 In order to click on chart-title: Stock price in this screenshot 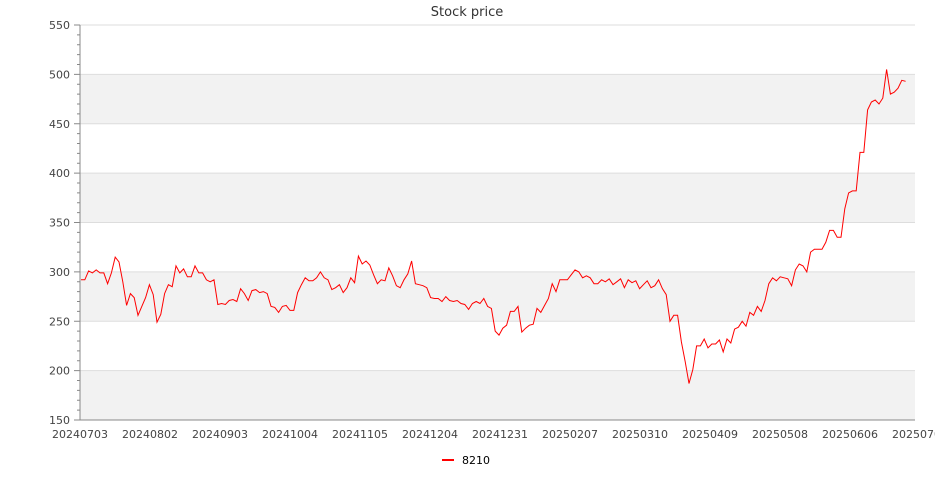, I will do `click(467, 12)`.